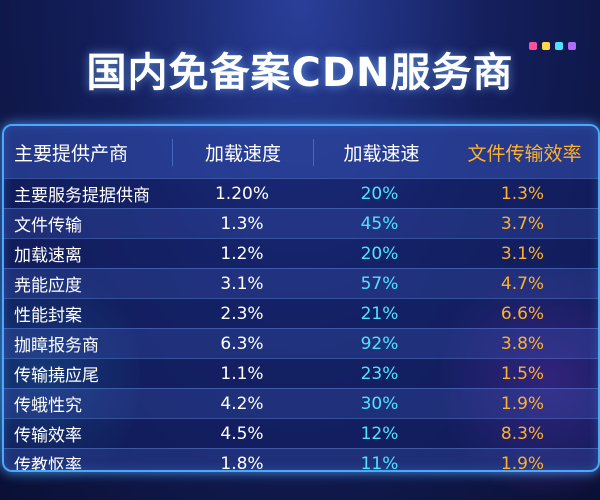  I want to click on table-cell: 2.3%, so click(242, 313).